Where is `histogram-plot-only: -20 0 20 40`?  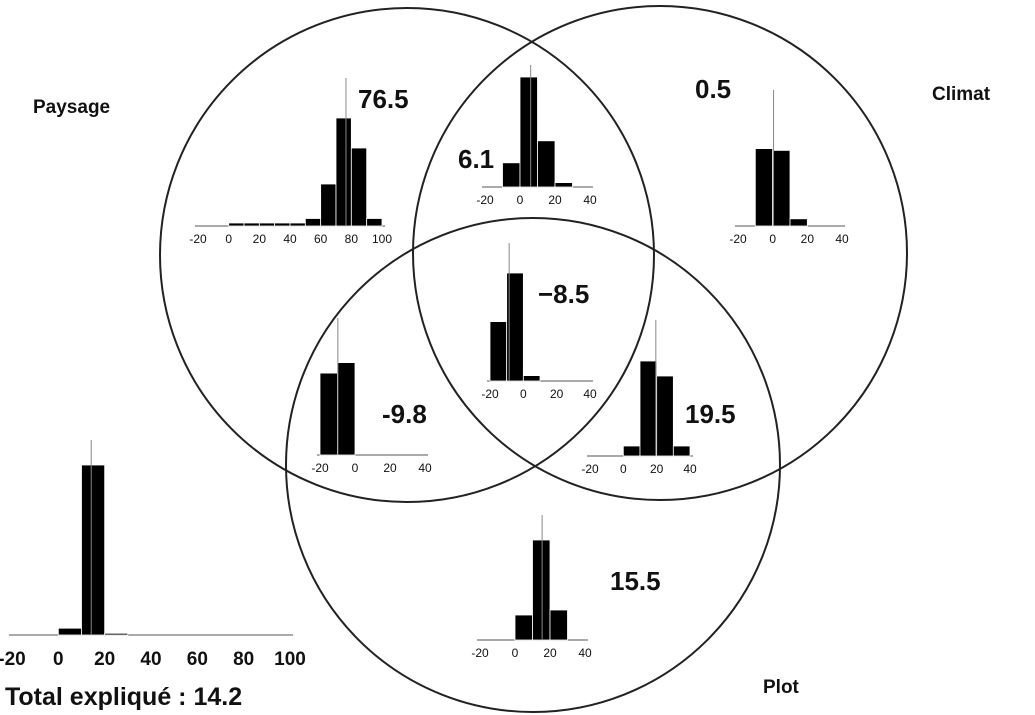 histogram-plot-only: -20 0 20 40 is located at coordinates (531, 587).